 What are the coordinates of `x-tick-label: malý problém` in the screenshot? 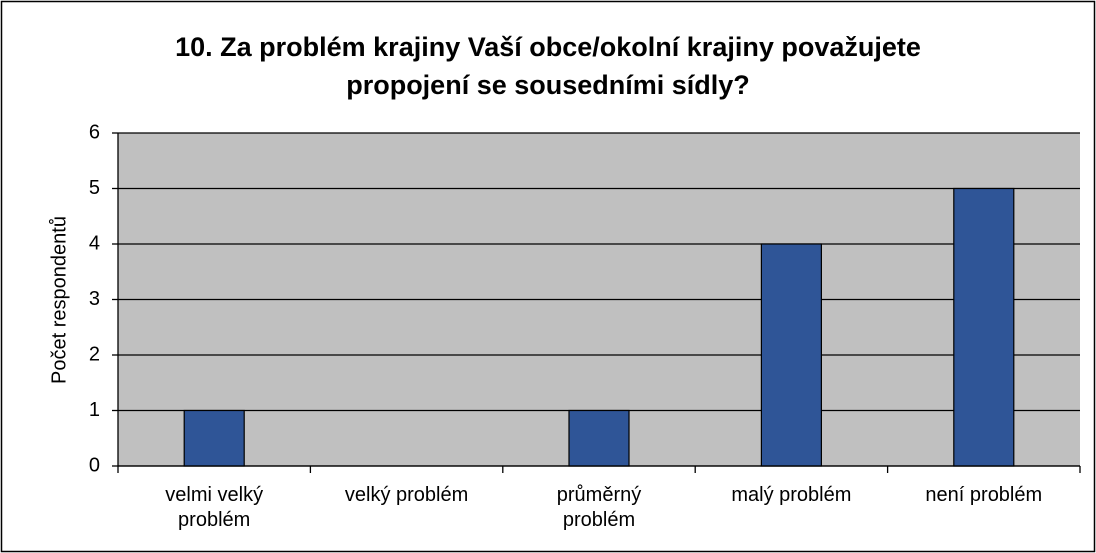 It's located at (791, 495).